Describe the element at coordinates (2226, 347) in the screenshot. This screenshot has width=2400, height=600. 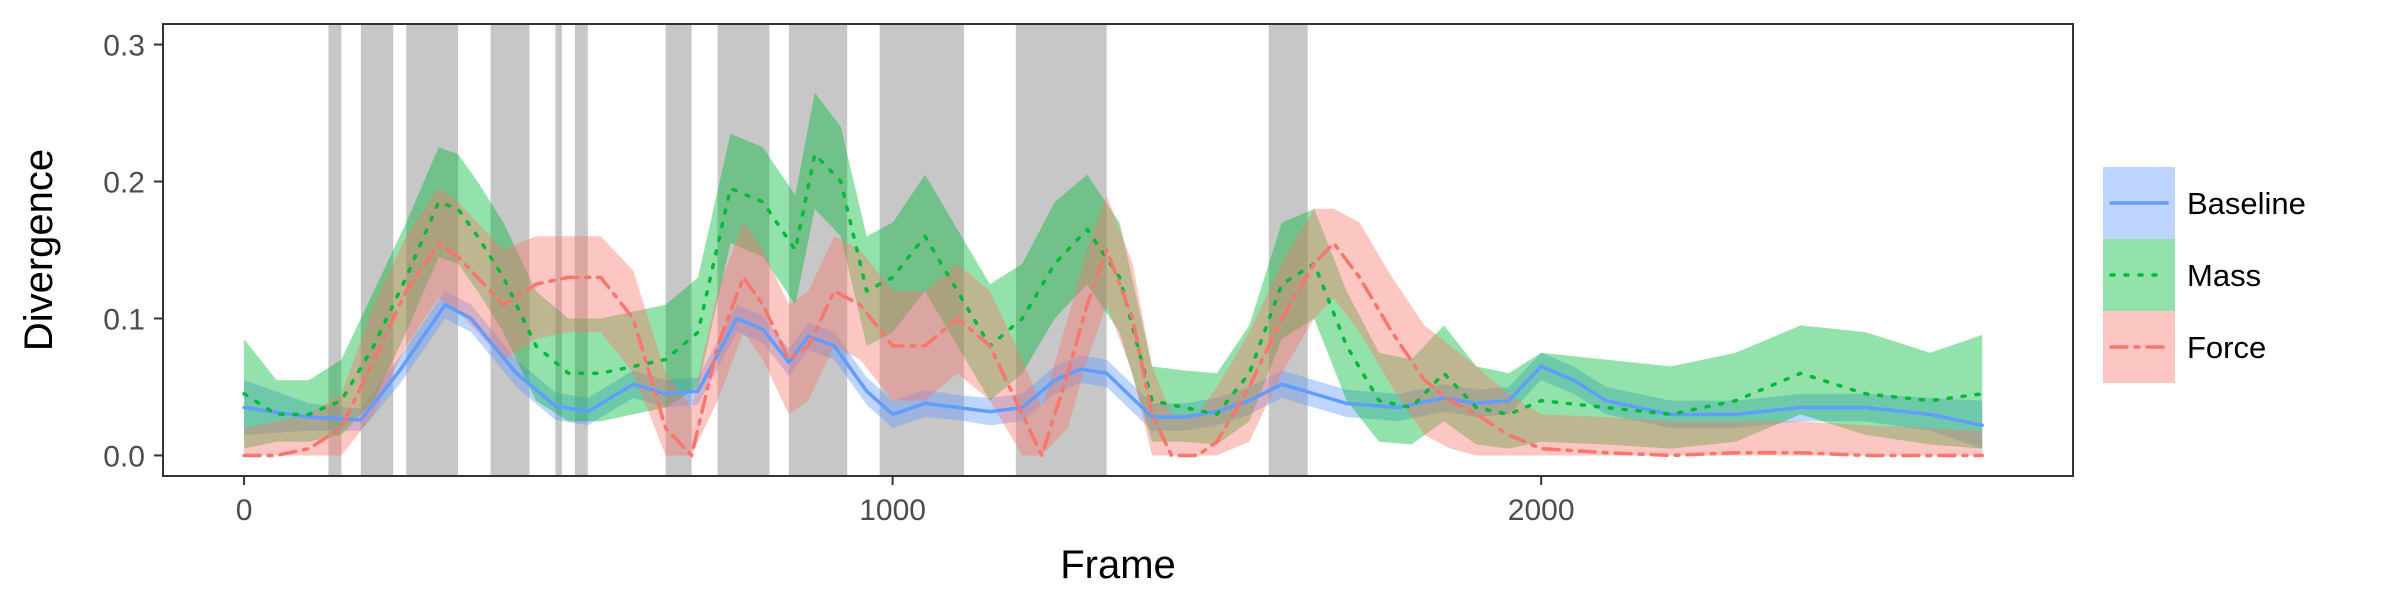
I see `legend-label: Force` at that location.